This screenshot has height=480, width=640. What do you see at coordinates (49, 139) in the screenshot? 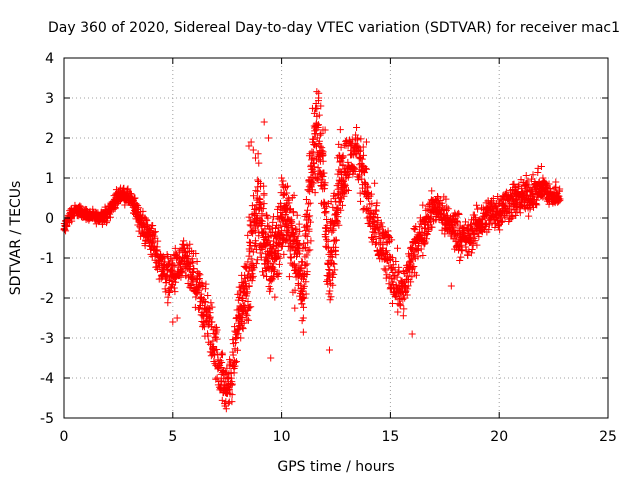
I see `y-tick-label: 2` at bounding box center [49, 139].